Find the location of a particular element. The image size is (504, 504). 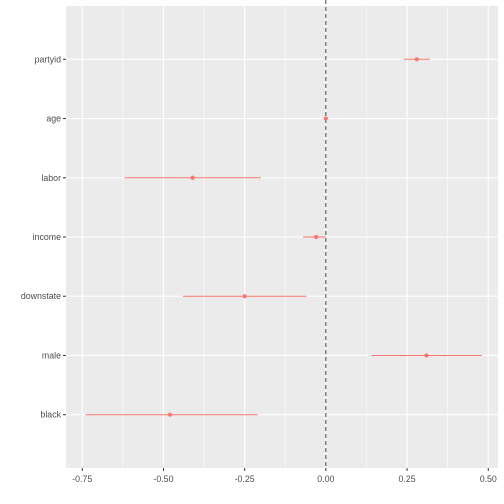

point-downstate is located at coordinates (244, 296).